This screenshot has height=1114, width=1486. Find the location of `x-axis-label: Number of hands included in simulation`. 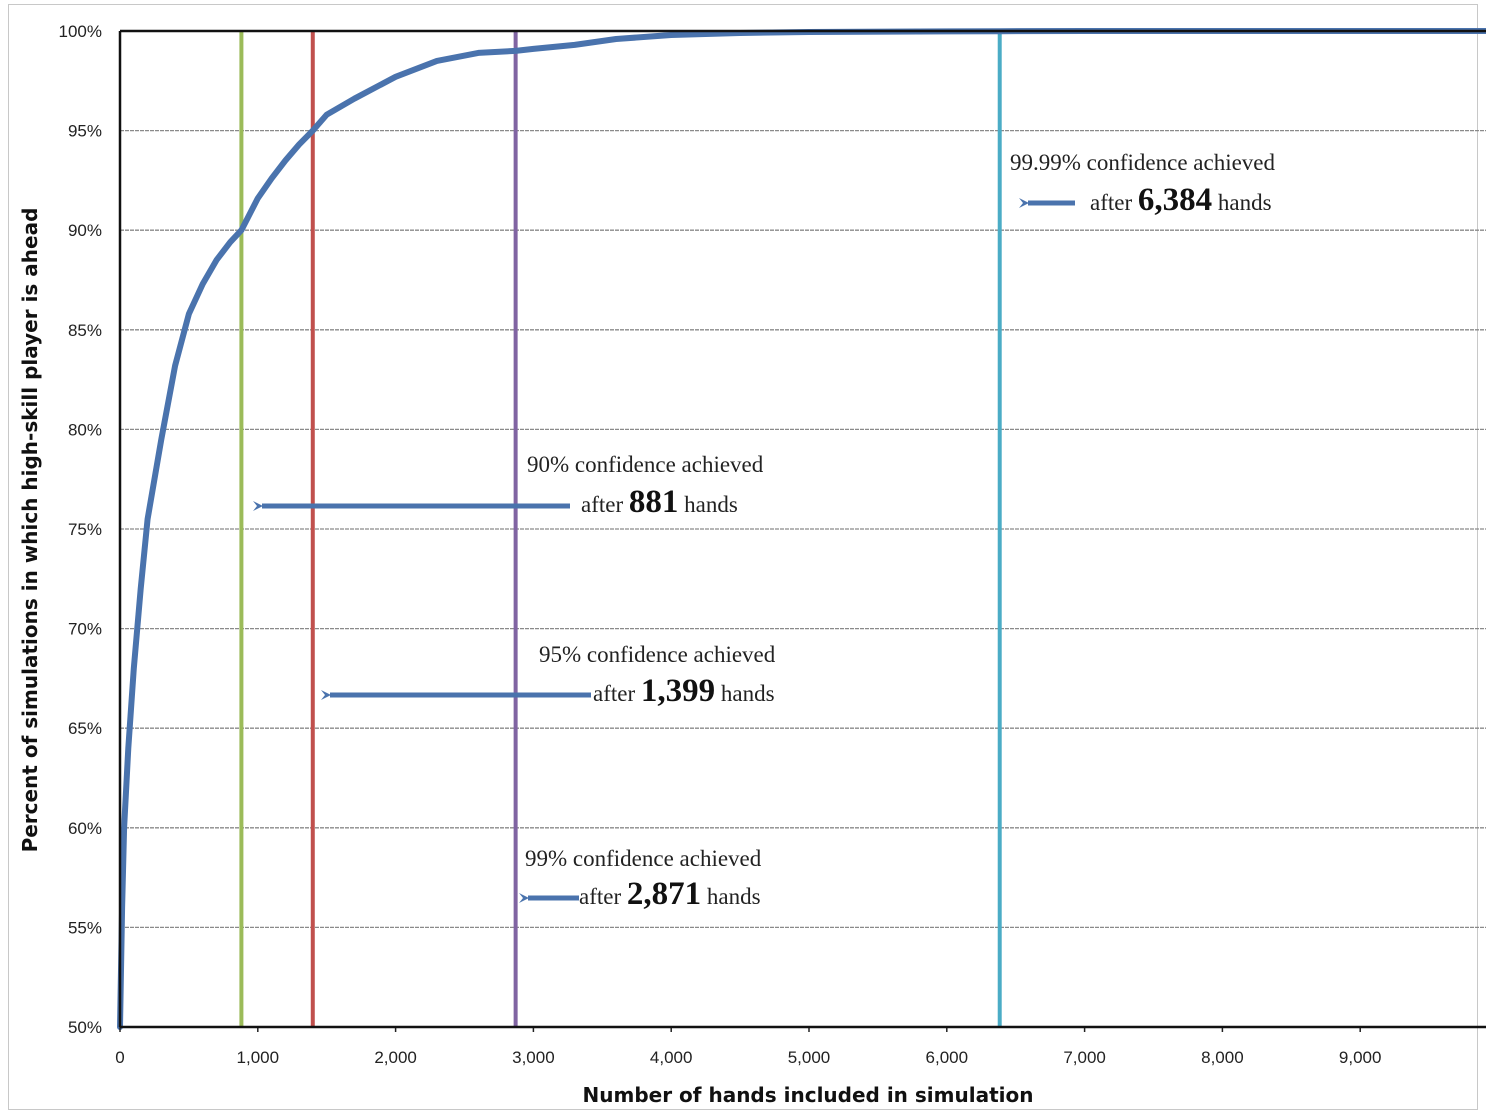

x-axis-label: Number of hands included in simulation is located at coordinates (808, 1095).